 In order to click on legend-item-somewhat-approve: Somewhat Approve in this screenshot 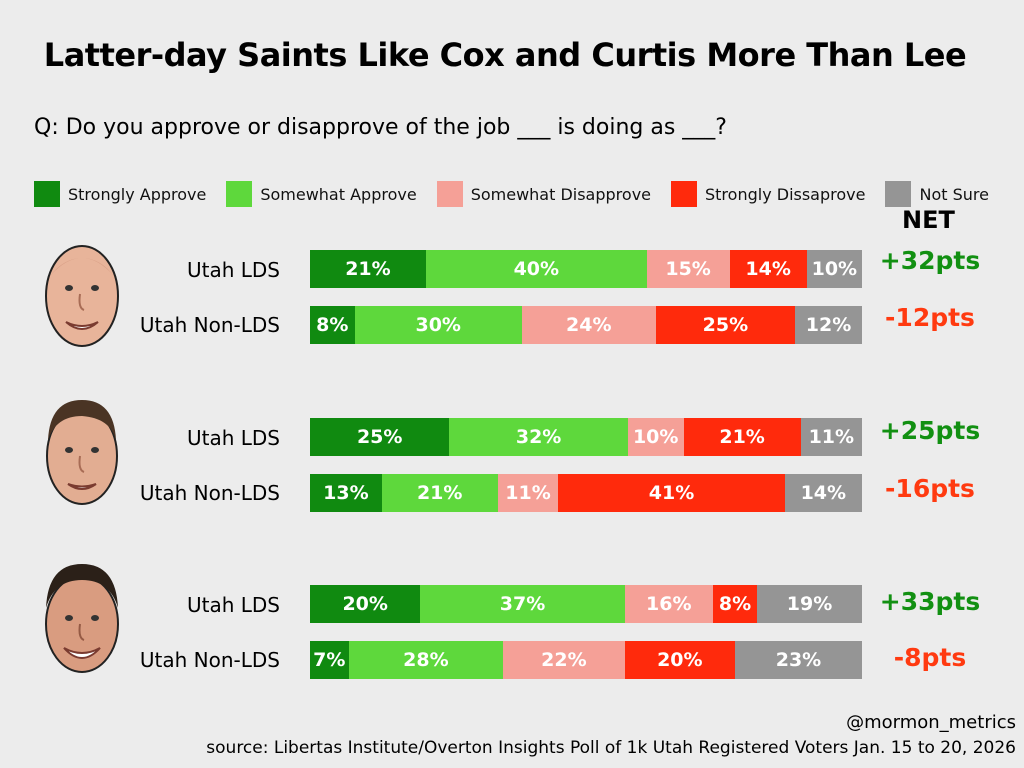, I will do `click(321, 194)`.